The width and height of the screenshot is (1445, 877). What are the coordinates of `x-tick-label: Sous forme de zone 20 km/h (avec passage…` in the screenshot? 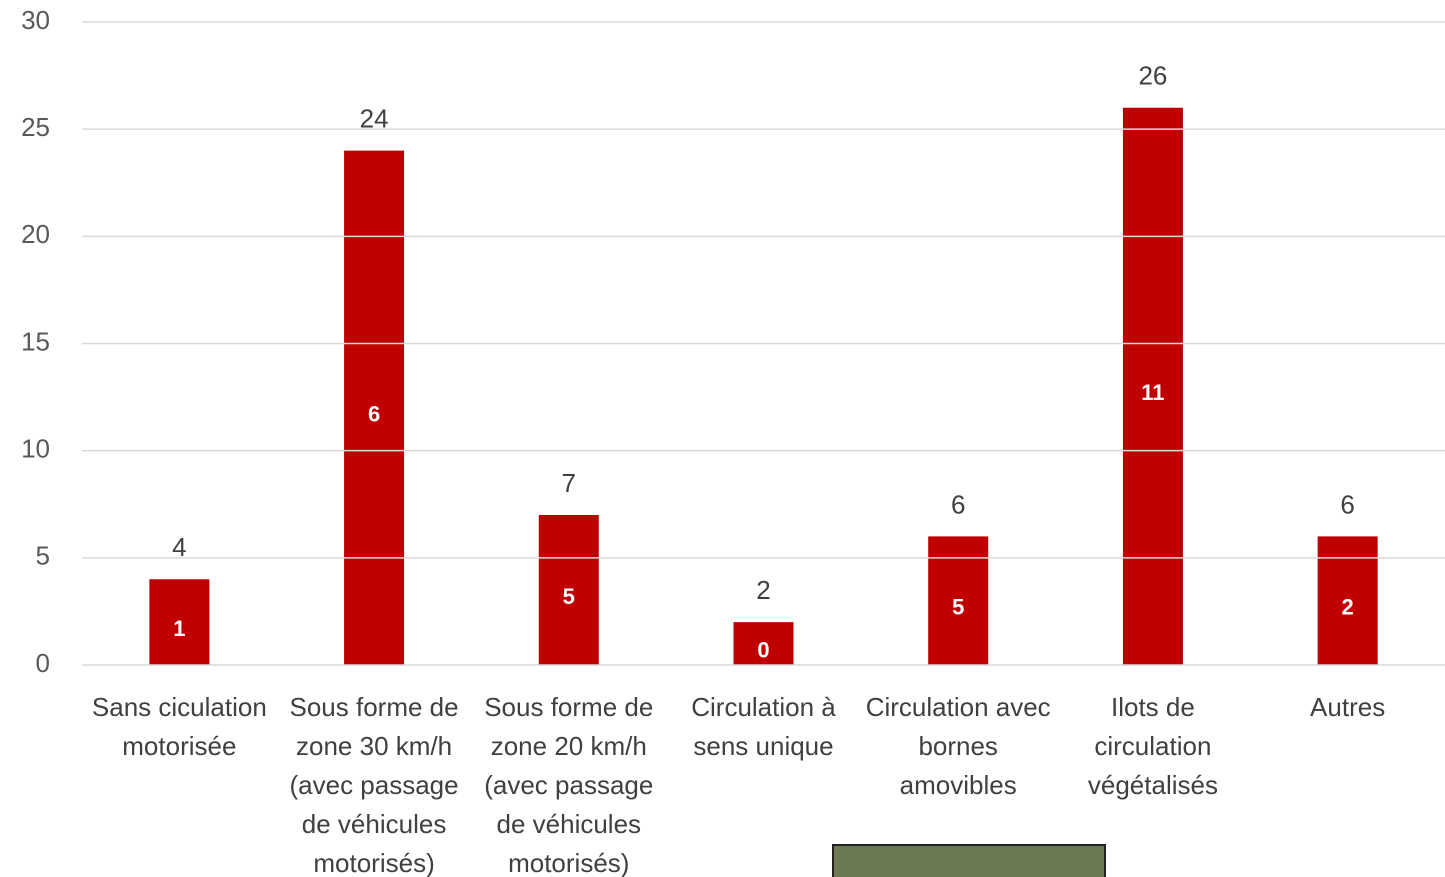 It's located at (569, 784).